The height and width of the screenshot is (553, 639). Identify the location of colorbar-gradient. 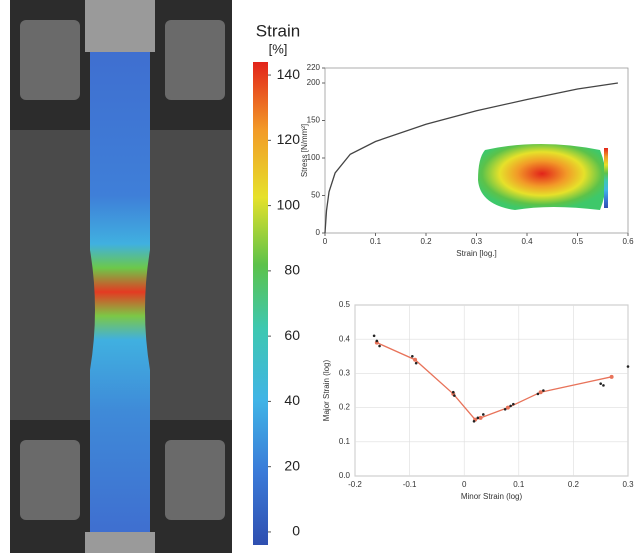
(260, 303).